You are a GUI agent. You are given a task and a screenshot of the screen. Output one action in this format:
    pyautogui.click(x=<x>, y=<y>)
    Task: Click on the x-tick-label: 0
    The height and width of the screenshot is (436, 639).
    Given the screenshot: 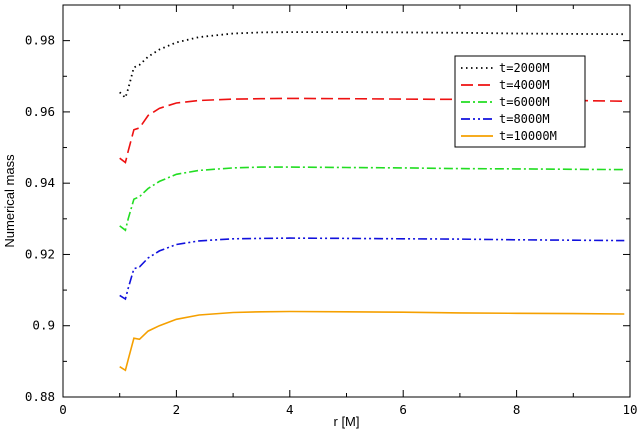 What is the action you would take?
    pyautogui.click(x=63, y=409)
    